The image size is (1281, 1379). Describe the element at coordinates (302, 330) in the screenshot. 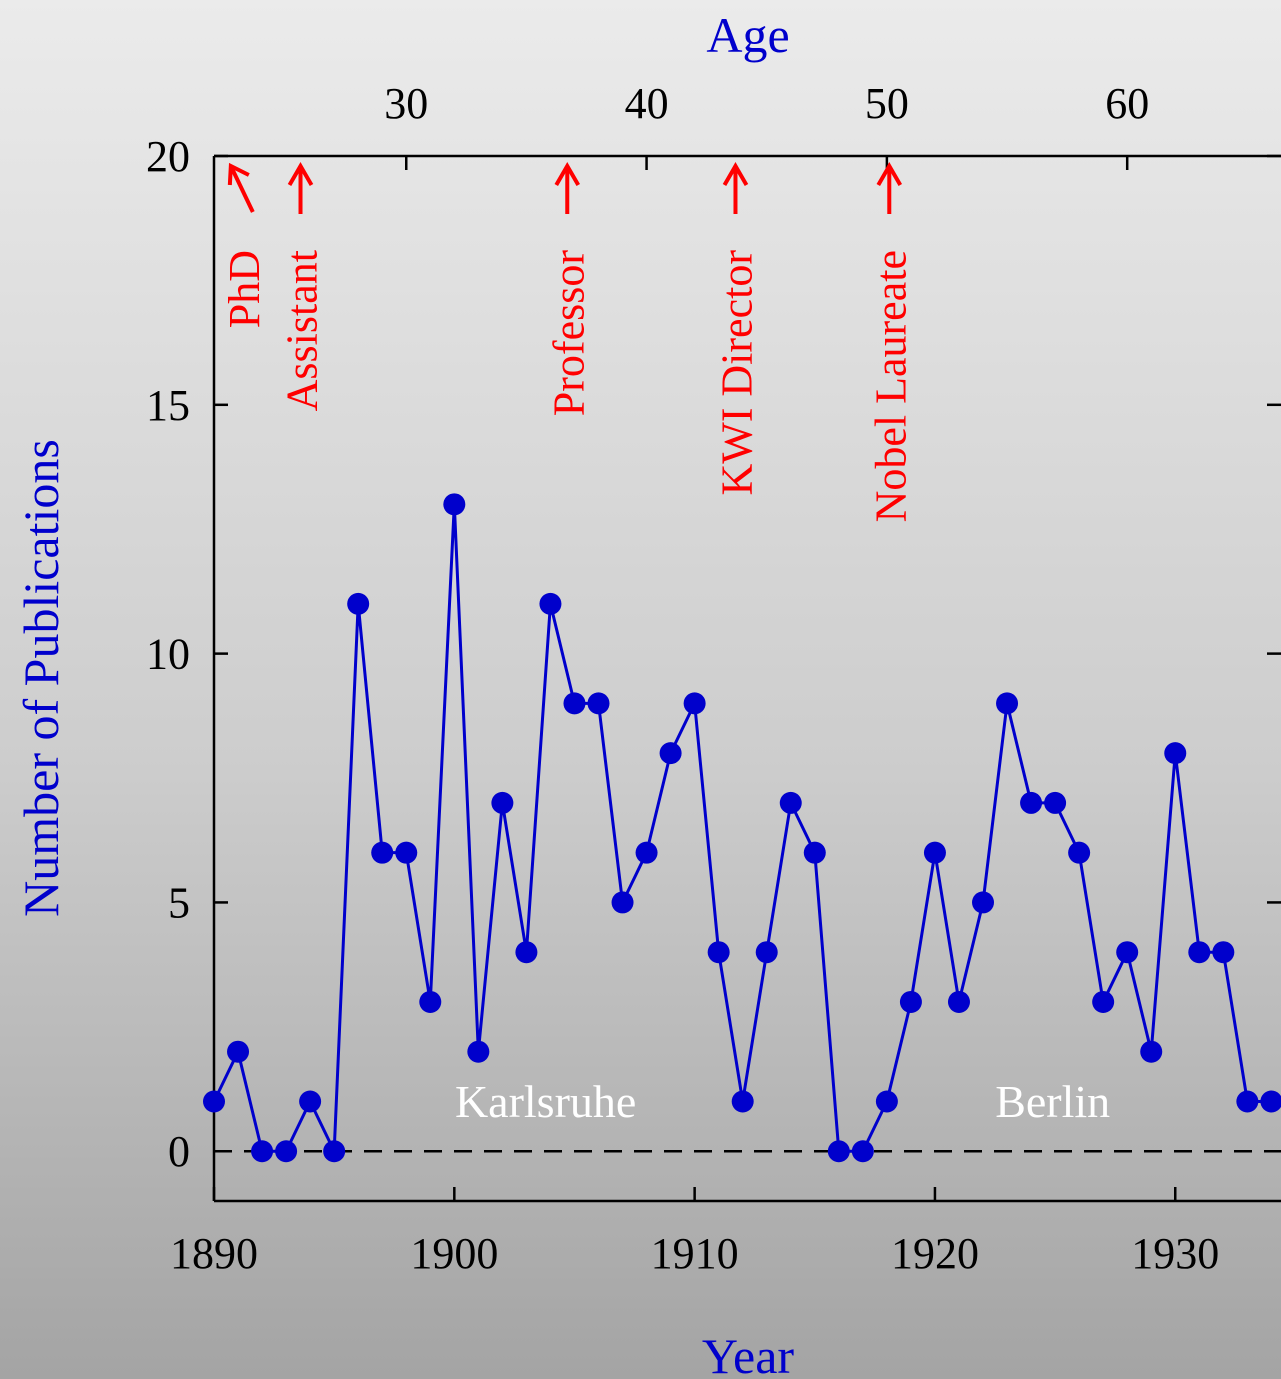

I see `event-label: Assistant` at that location.